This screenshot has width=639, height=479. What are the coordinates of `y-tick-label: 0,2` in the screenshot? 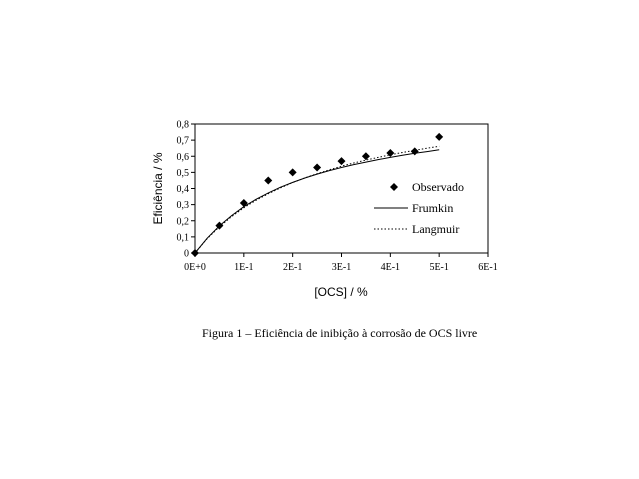 It's located at (183, 221).